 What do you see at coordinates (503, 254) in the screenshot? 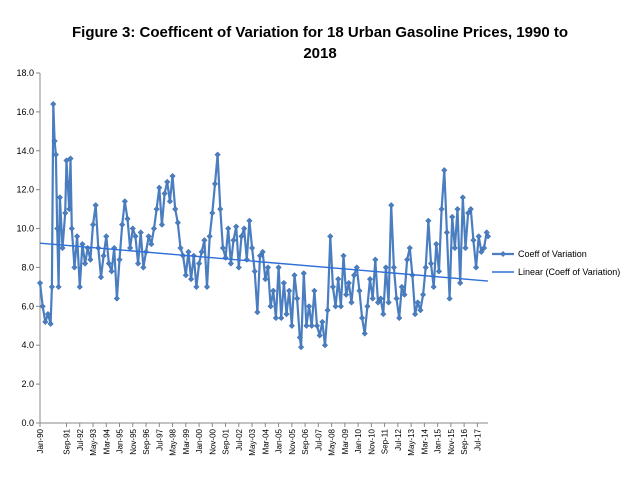
I see `legend-swatch-diamond-icon` at bounding box center [503, 254].